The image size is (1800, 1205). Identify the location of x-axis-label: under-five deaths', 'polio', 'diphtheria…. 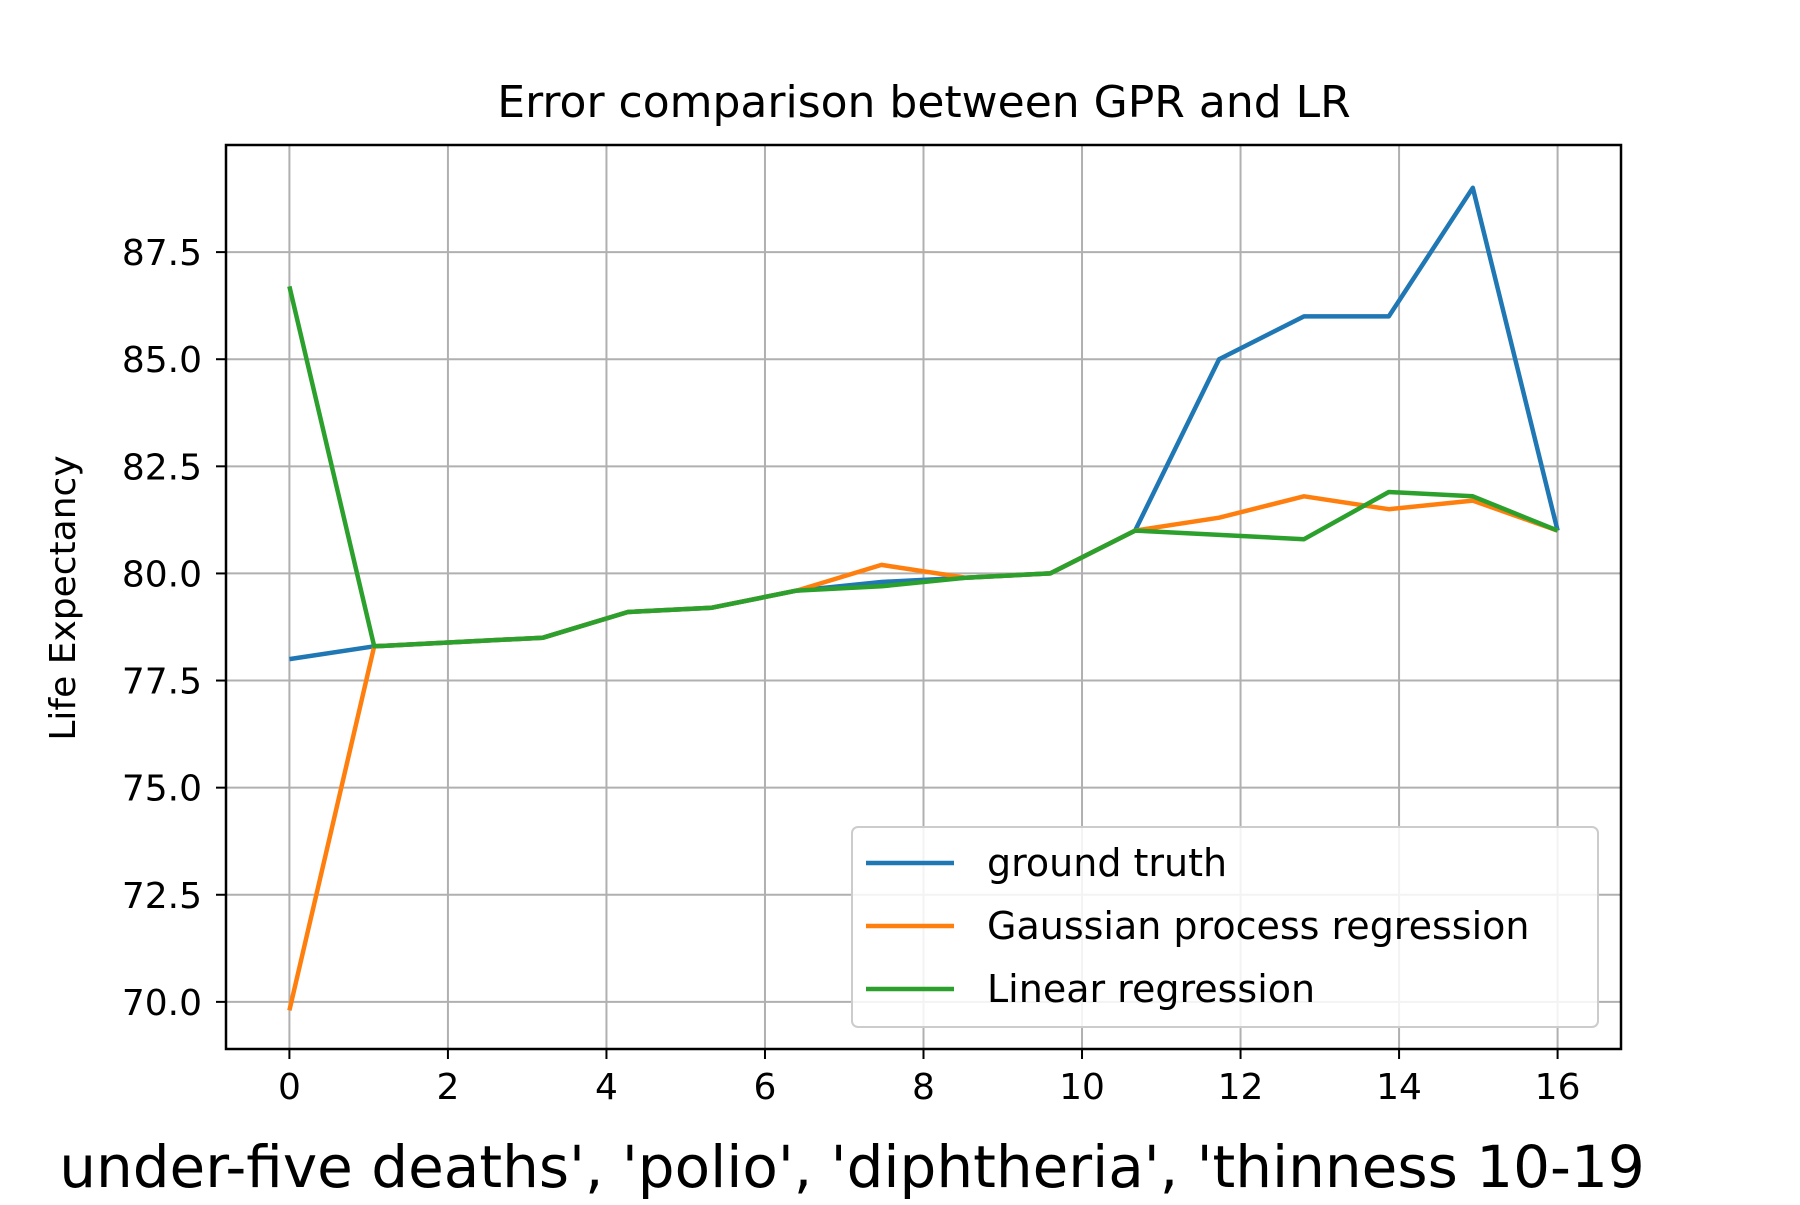
(852, 1166).